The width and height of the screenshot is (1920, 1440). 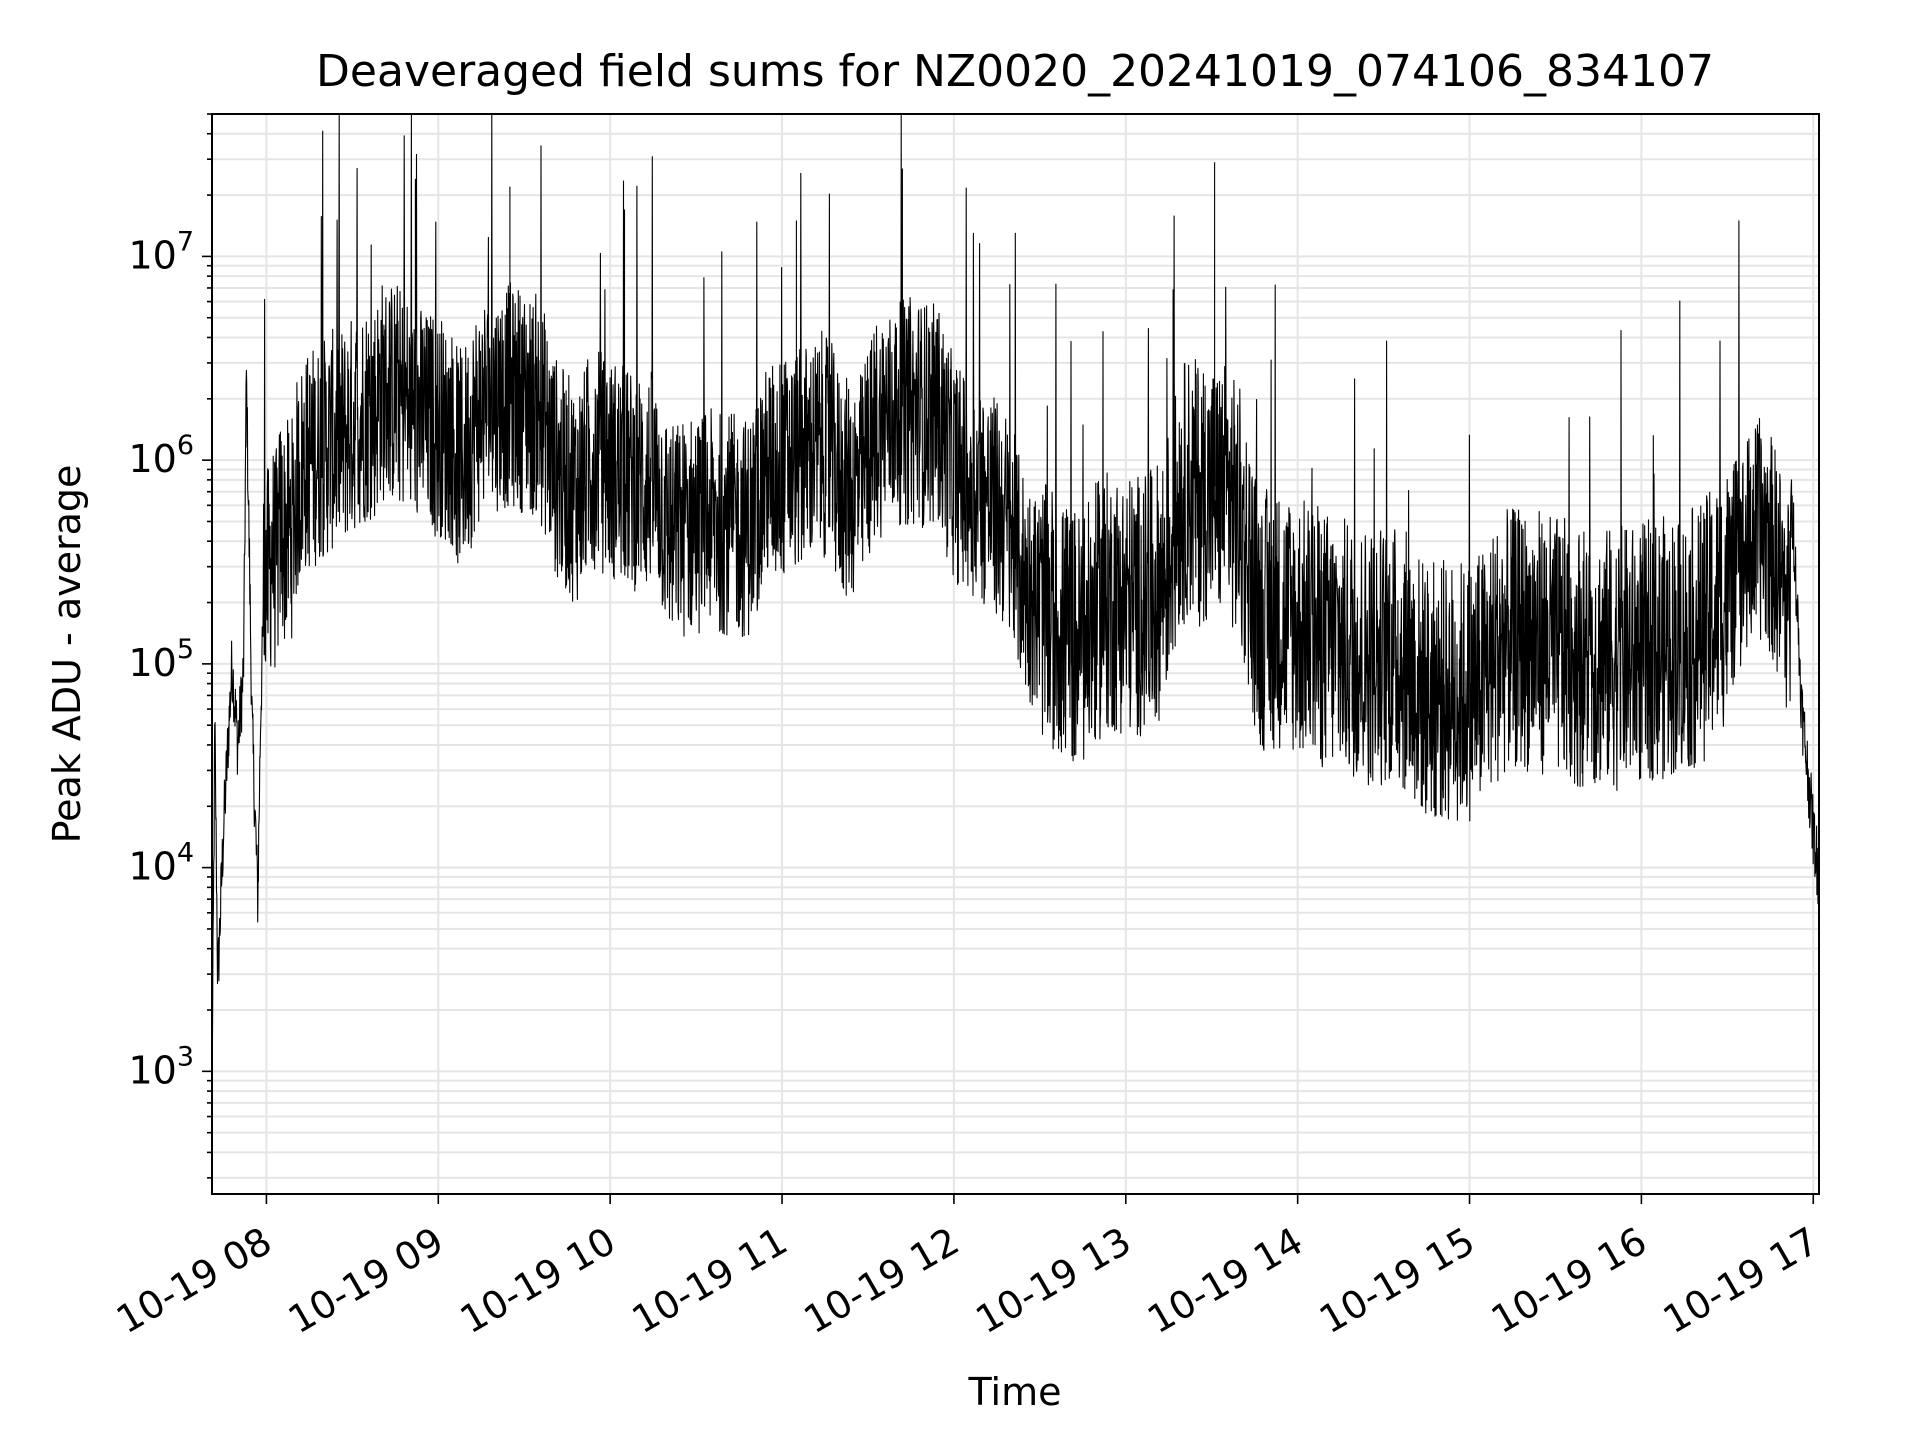 I want to click on y-tick-label: 10⁷, so click(x=161, y=251).